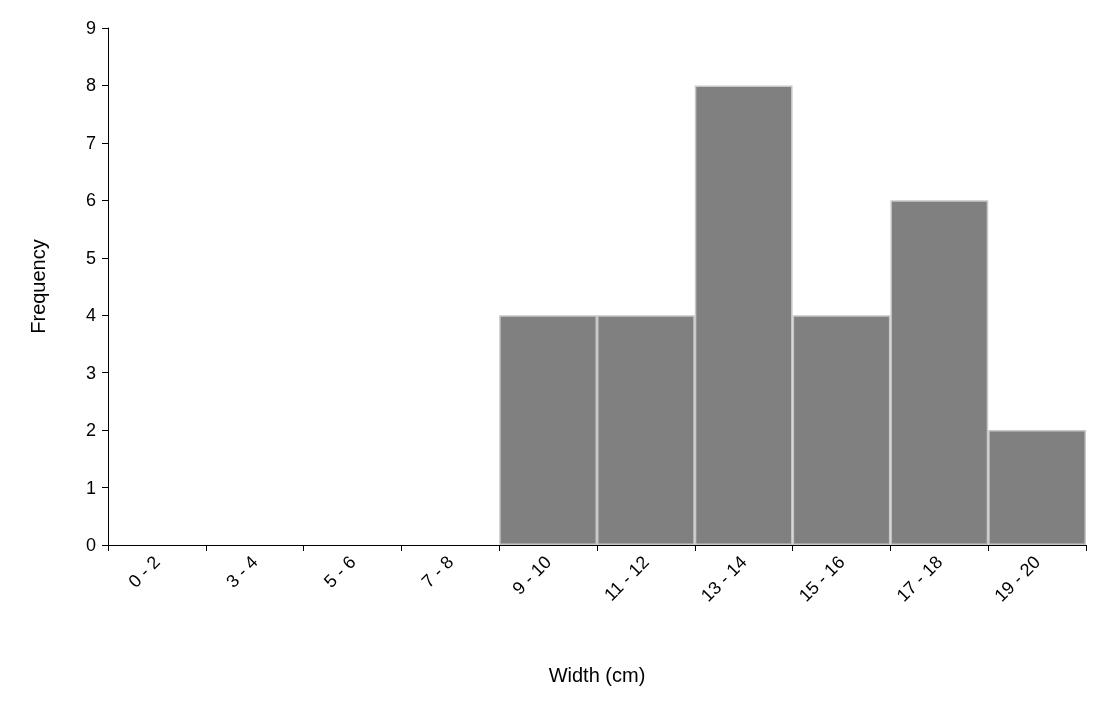 Image resolution: width=1098 pixels, height=713 pixels. Describe the element at coordinates (626, 578) in the screenshot. I see `x-tick-label: 11 - 12` at that location.